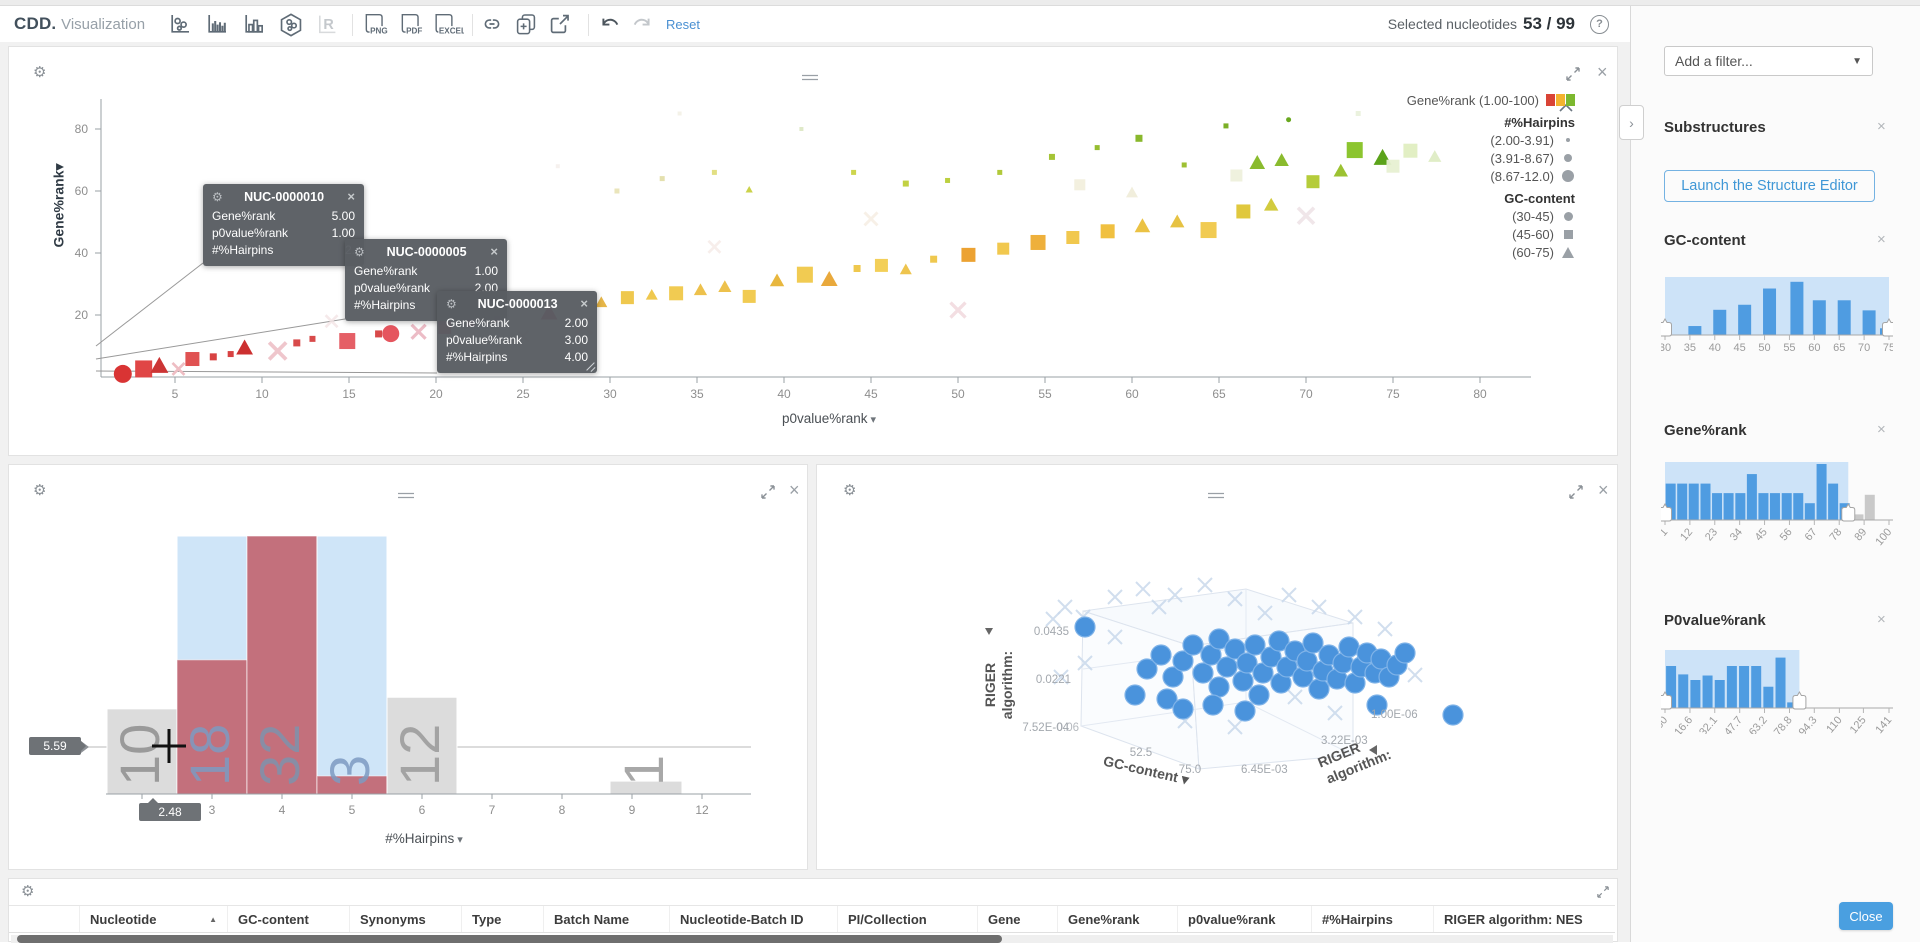 This screenshot has width=1920, height=943. What do you see at coordinates (1543, 252) in the screenshot?
I see `legend-item: (60-75)` at bounding box center [1543, 252].